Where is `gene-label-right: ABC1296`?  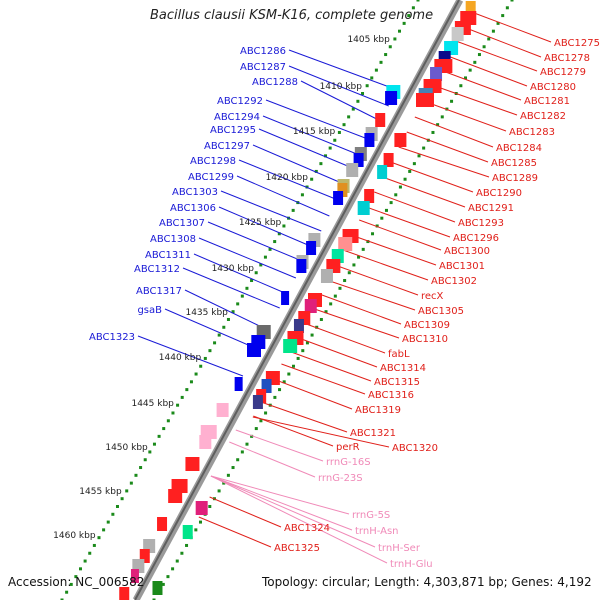
gene-label-right: ABC1296 is located at coordinates (476, 238).